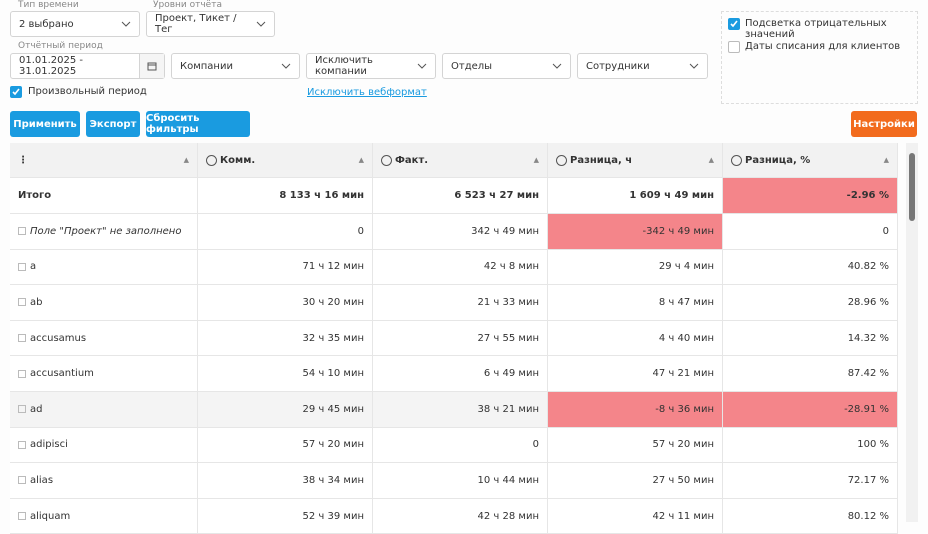 This screenshot has width=928, height=534. I want to click on cell-text: 8 ч 47 мин, so click(686, 302).